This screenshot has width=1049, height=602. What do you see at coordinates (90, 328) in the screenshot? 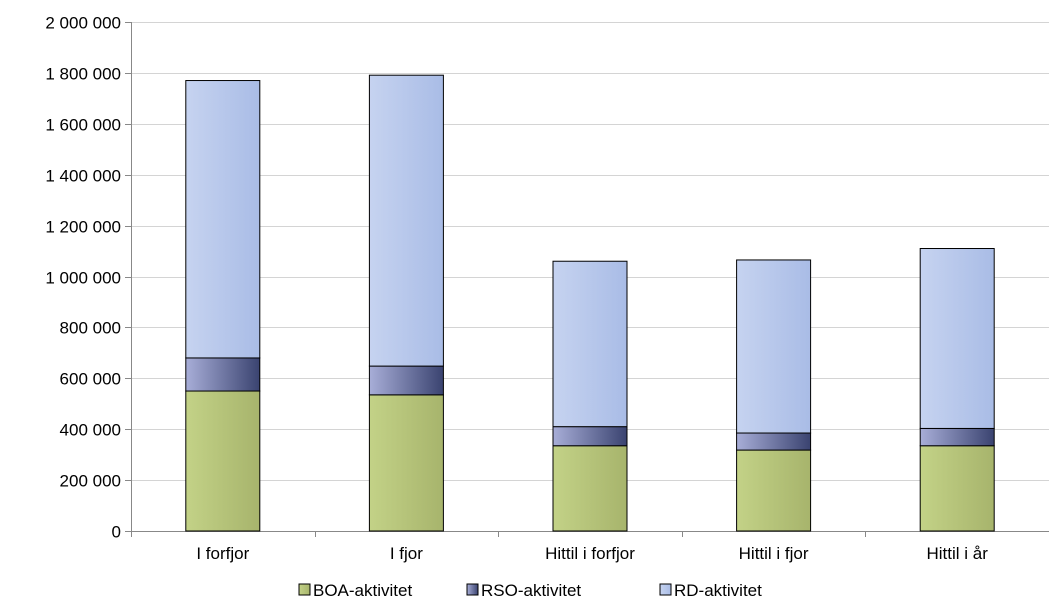
I see `y-tick-label: 800 000` at bounding box center [90, 328].